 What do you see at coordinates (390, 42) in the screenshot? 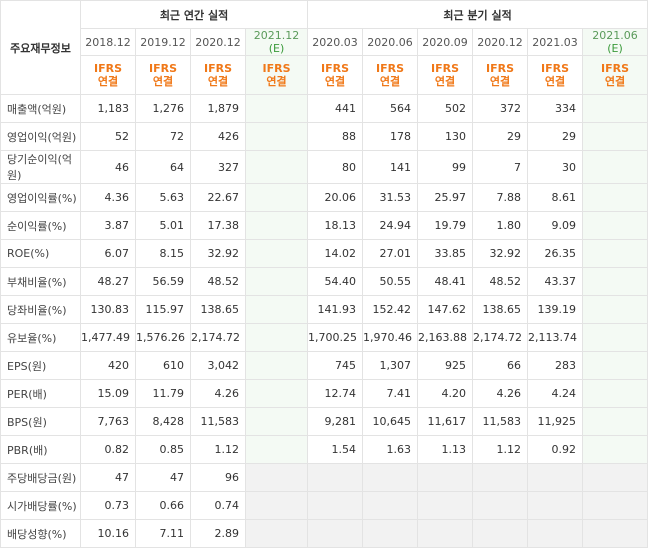
I see `period-header: 2020.06` at bounding box center [390, 42].